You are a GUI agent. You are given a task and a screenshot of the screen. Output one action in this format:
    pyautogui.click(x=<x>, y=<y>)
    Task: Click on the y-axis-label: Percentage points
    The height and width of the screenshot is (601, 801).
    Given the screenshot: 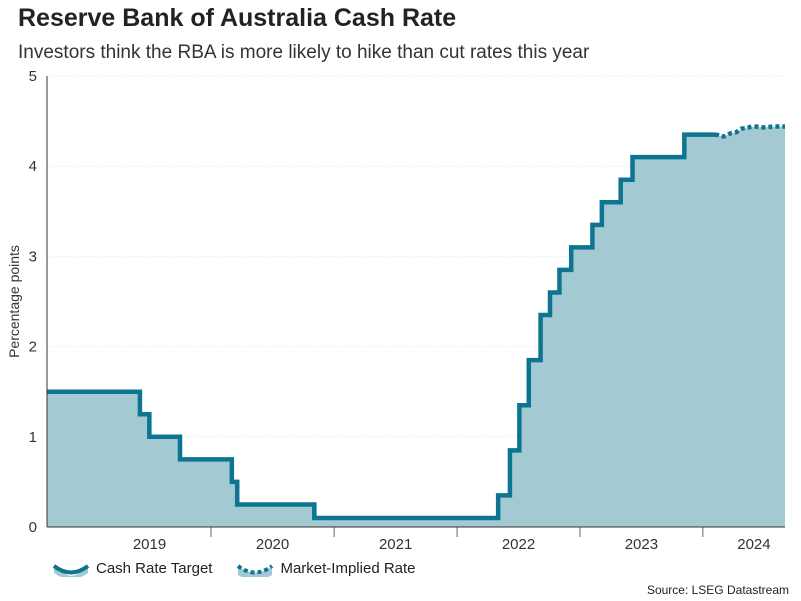 What is the action you would take?
    pyautogui.click(x=14, y=301)
    